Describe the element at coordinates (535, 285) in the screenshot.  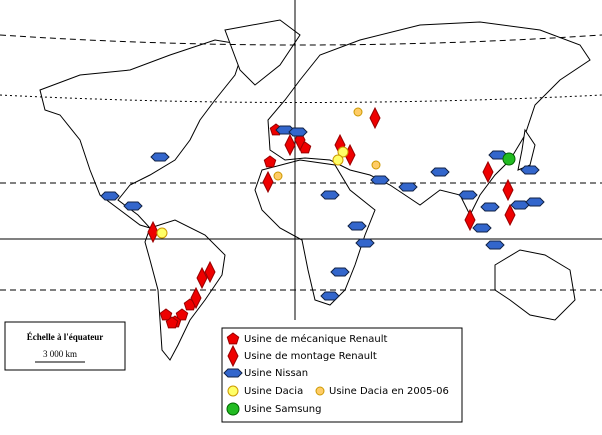
I see `australia` at that location.